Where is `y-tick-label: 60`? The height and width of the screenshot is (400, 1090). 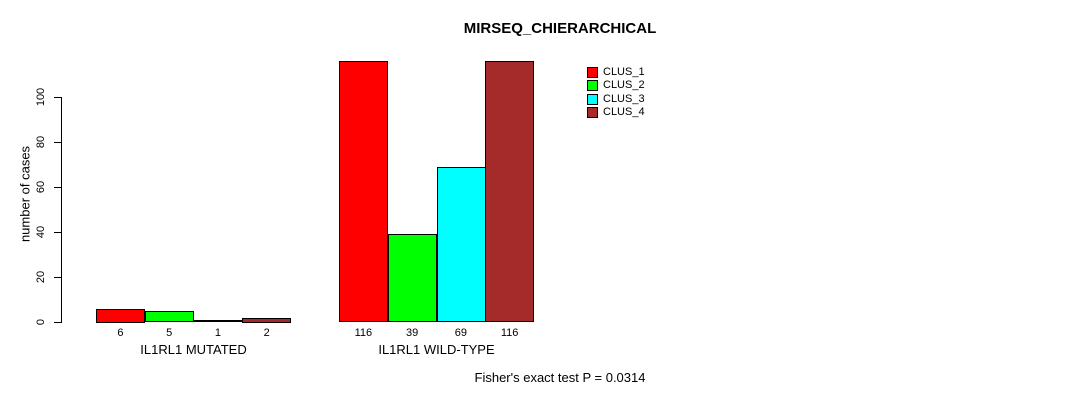 y-tick-label: 60 is located at coordinates (41, 187).